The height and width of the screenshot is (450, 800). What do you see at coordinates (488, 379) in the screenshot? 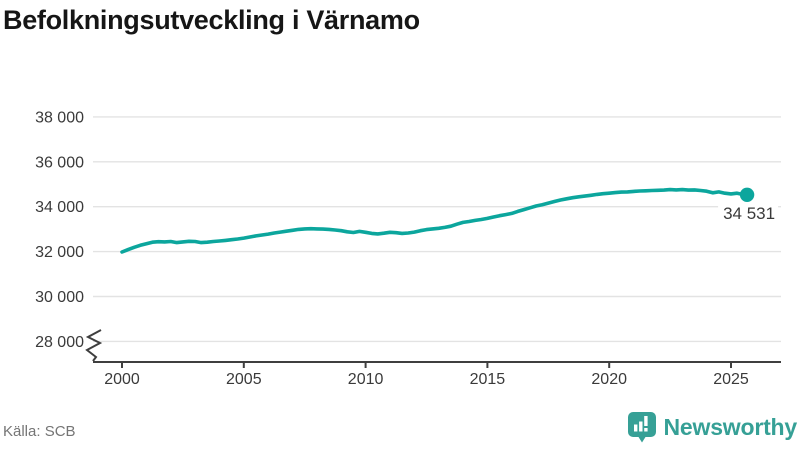
I see `x-tick-label: 2015` at bounding box center [488, 379].